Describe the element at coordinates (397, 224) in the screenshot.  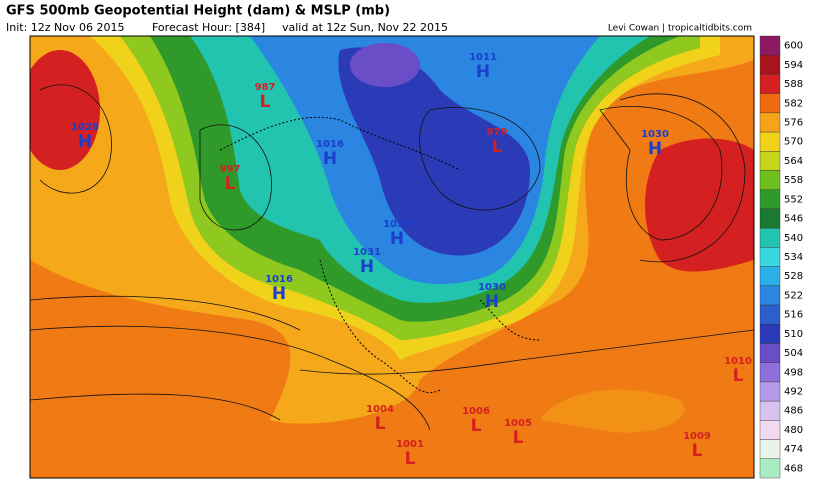
I see `center-pressure: 1032` at that location.